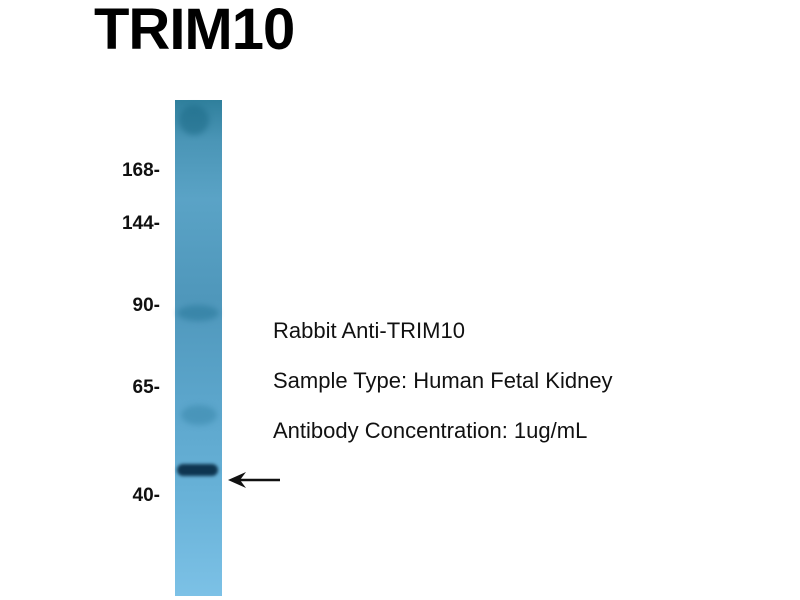 The width and height of the screenshot is (800, 600). Describe the element at coordinates (146, 495) in the screenshot. I see `mw-marker-40: 40-` at that location.